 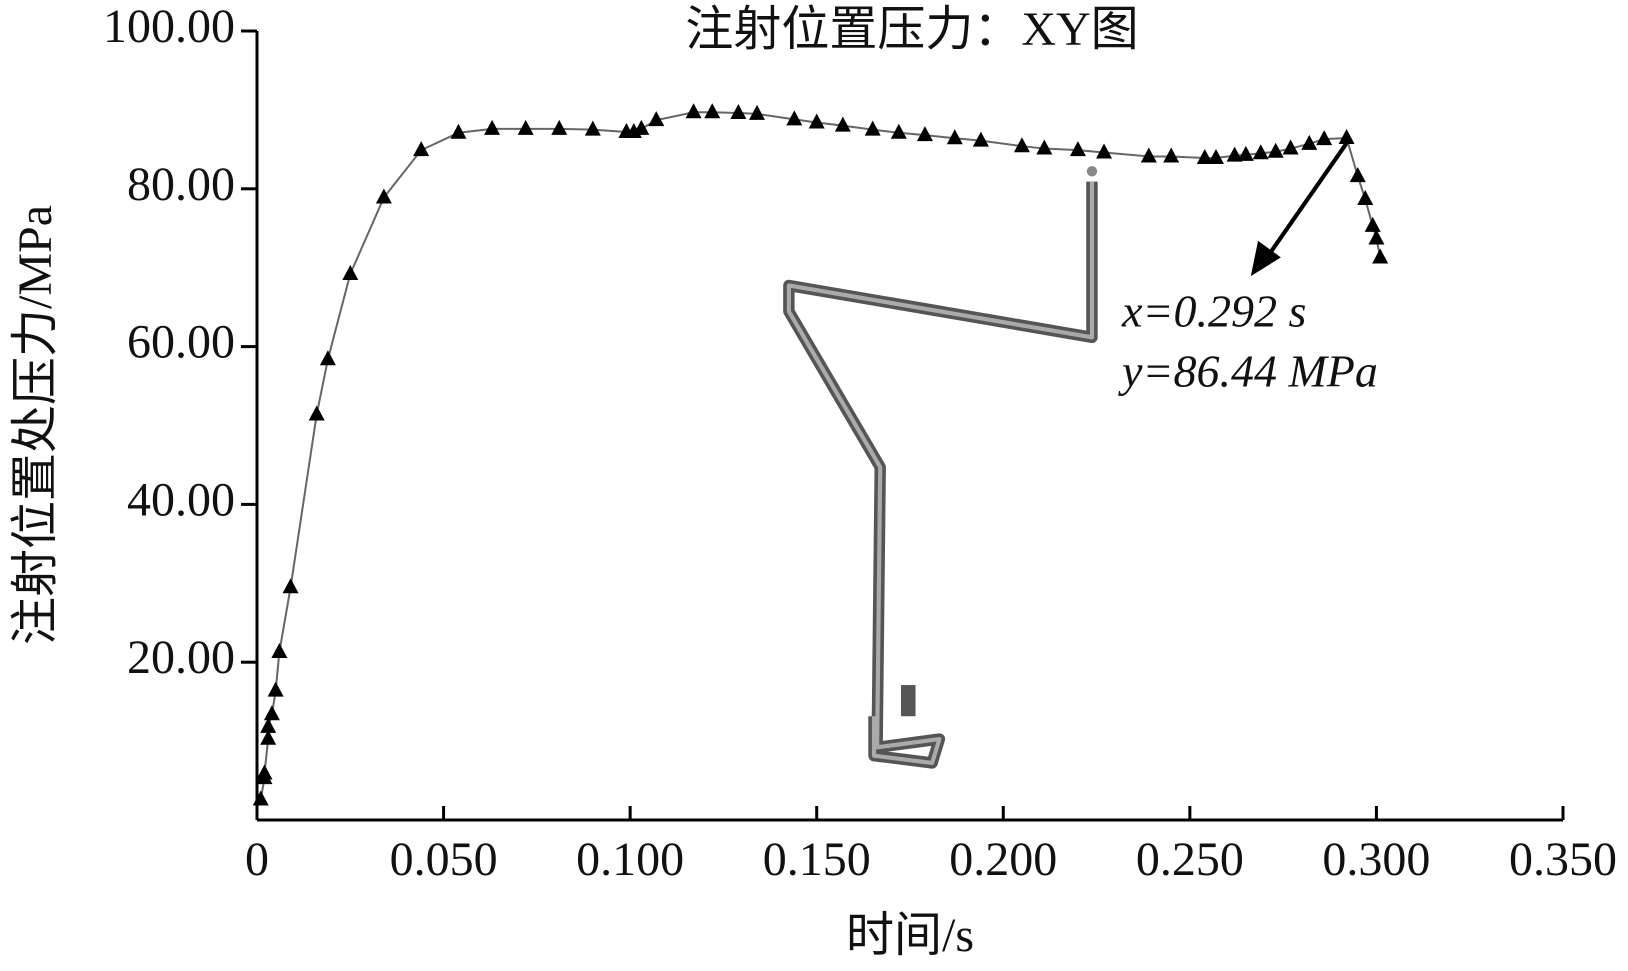 I want to click on y-tick-label: 20.00, so click(x=181, y=657).